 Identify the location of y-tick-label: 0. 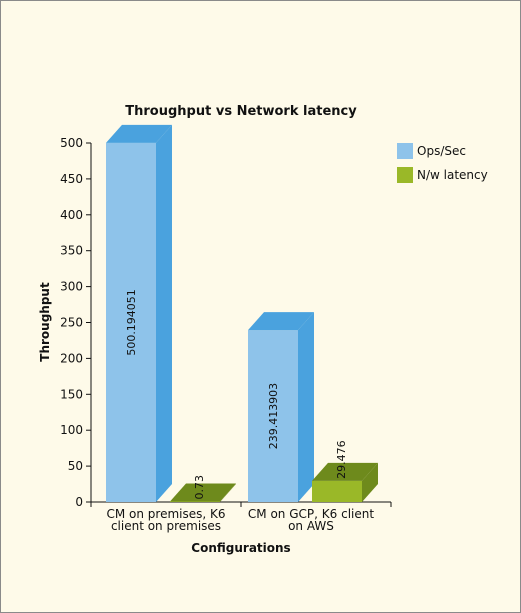
(79, 502).